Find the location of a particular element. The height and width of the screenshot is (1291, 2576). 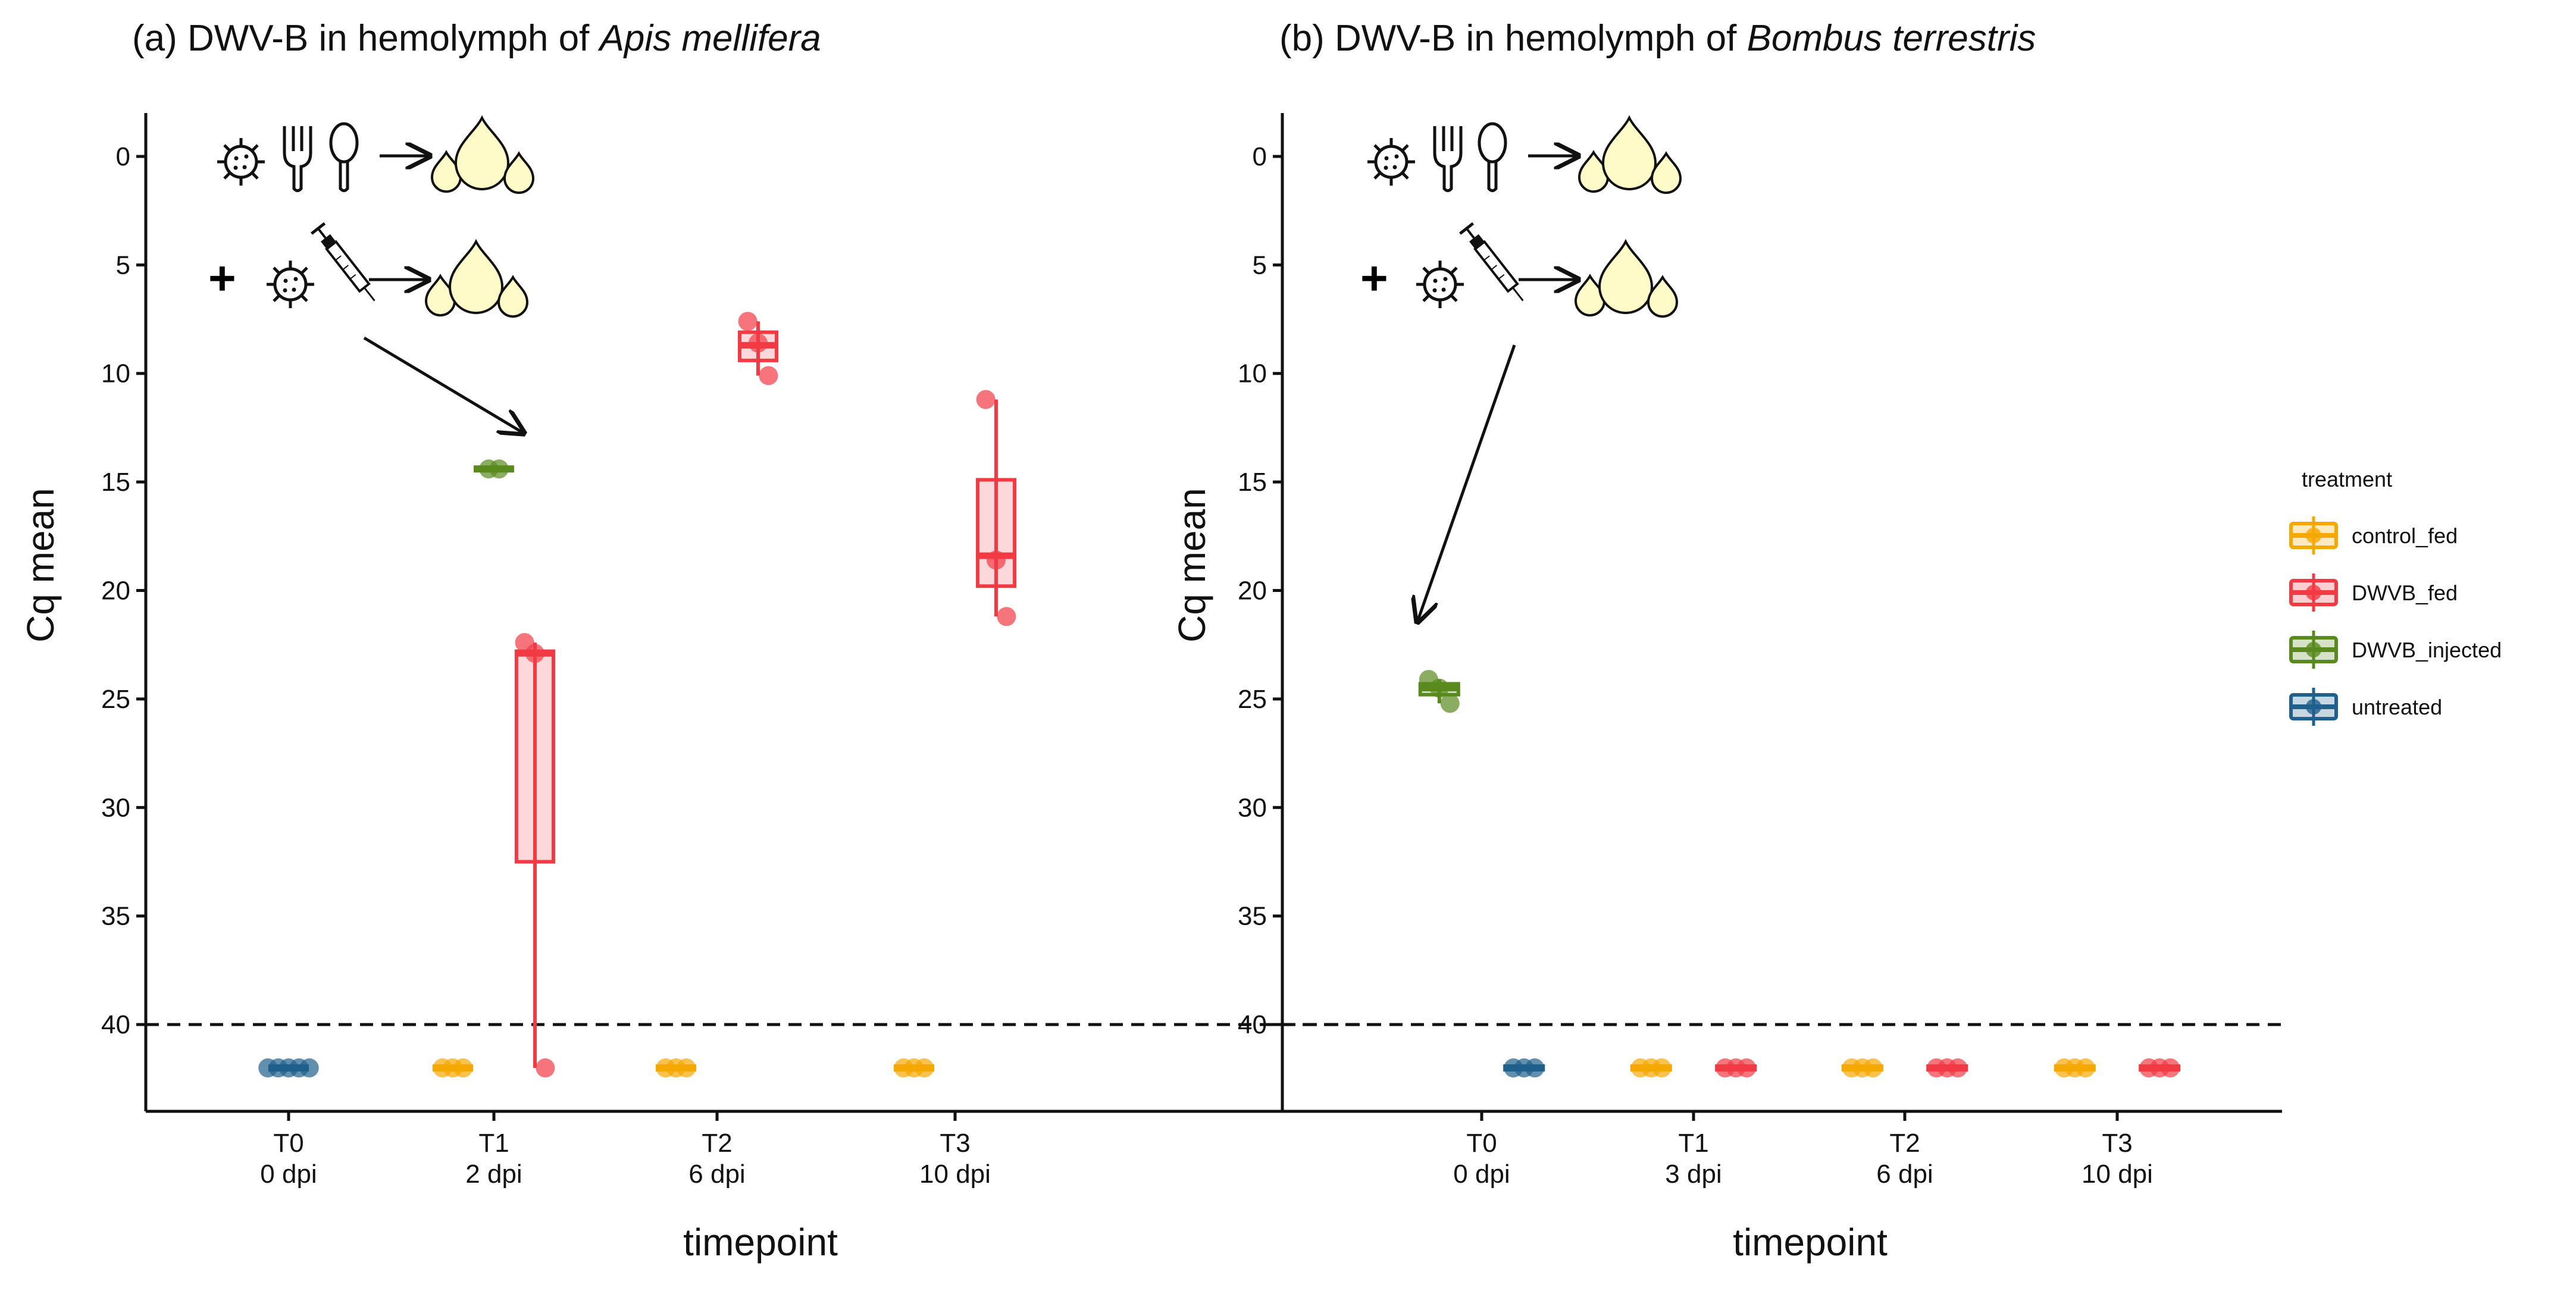

panel-b-pointer-arrow is located at coordinates (1466, 483).